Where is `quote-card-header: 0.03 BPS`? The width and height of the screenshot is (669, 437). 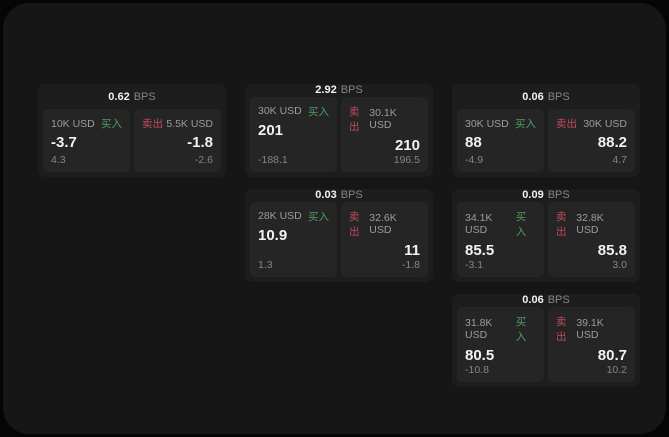
quote-card-header: 0.03 BPS is located at coordinates (339, 195).